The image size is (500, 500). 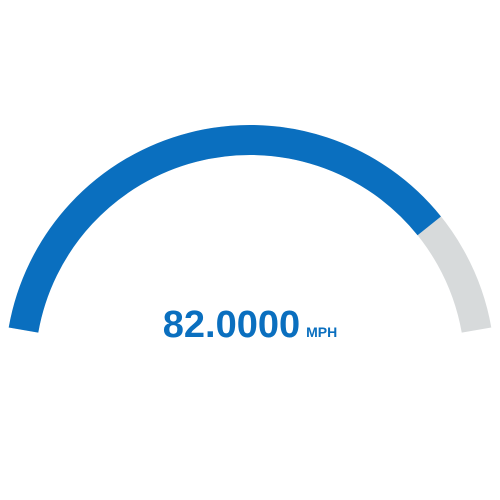 What do you see at coordinates (231, 325) in the screenshot?
I see `gauge-value: 82.0000` at bounding box center [231, 325].